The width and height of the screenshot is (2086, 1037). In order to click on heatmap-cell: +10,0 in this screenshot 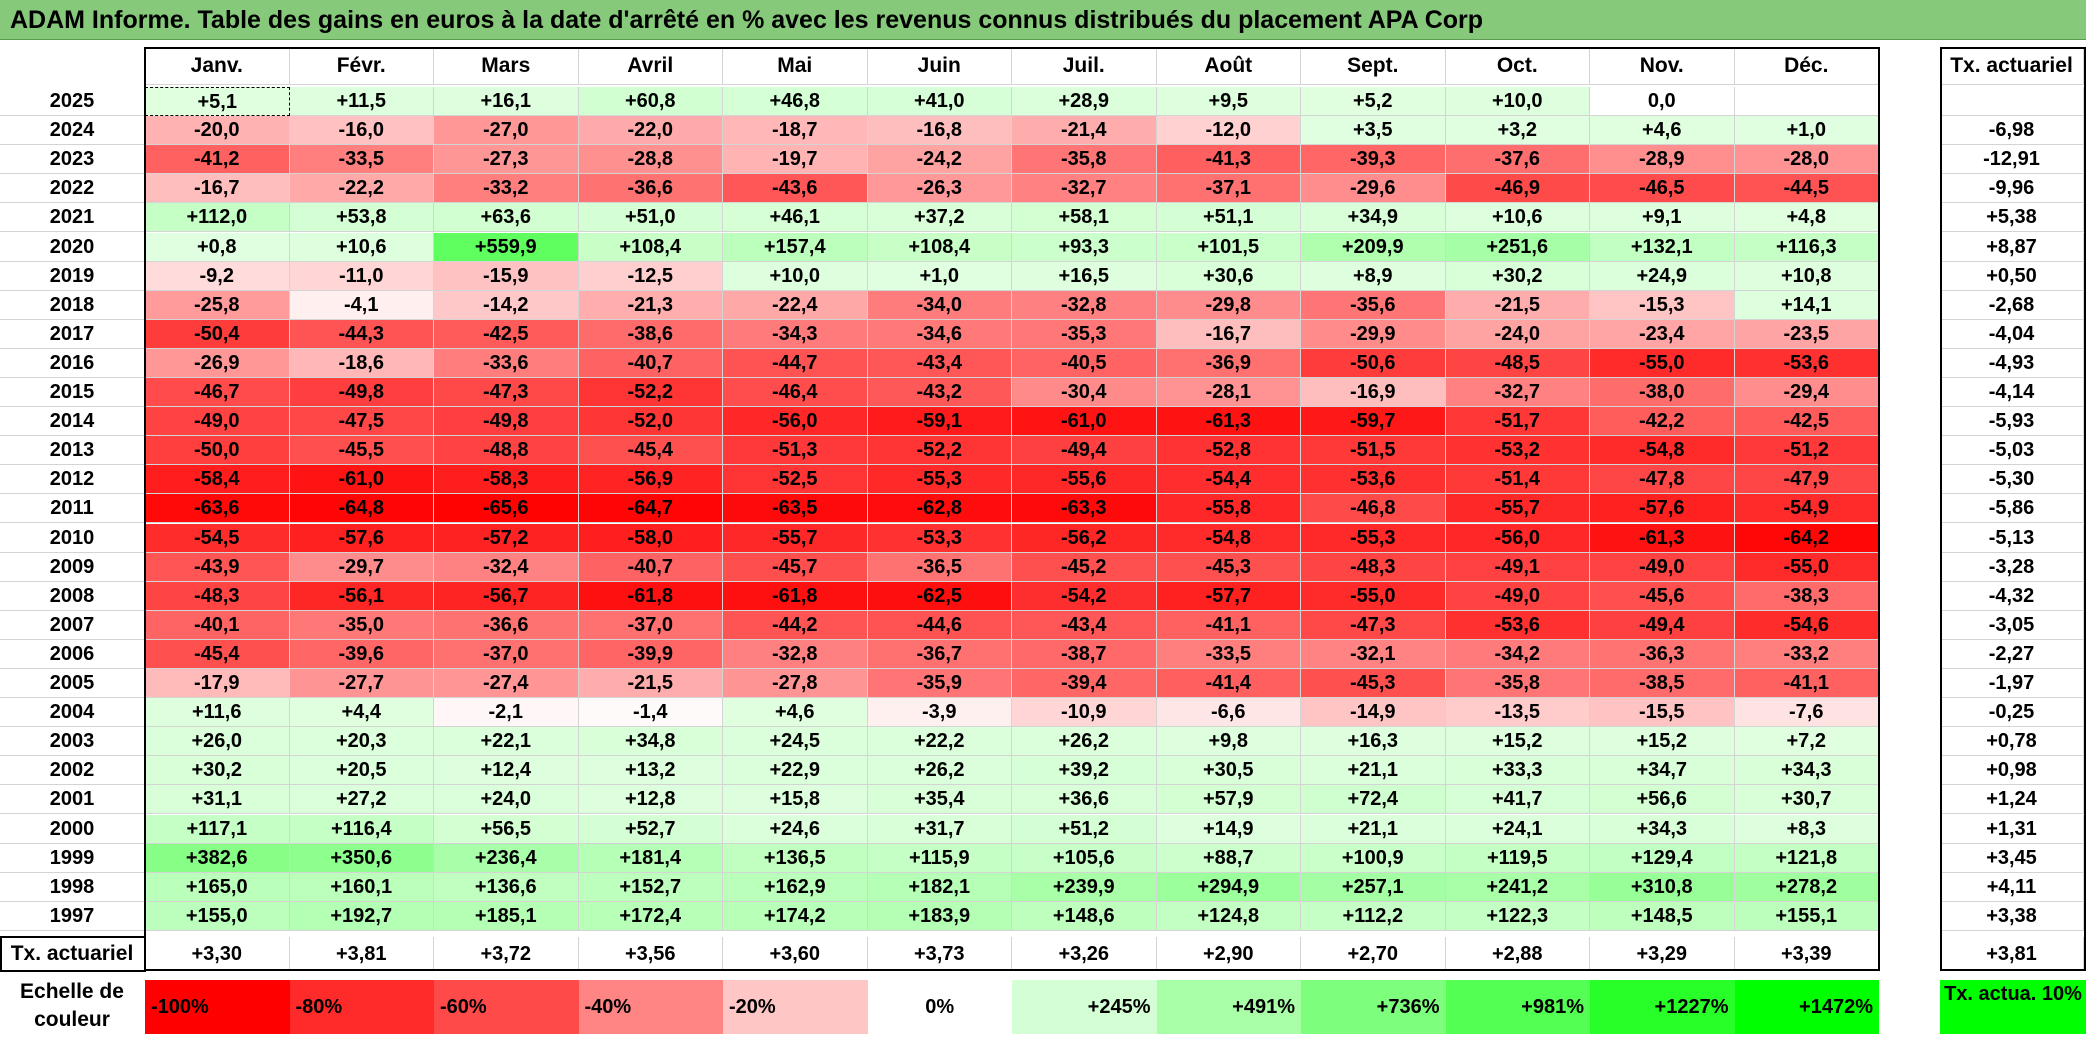, I will do `click(795, 276)`.